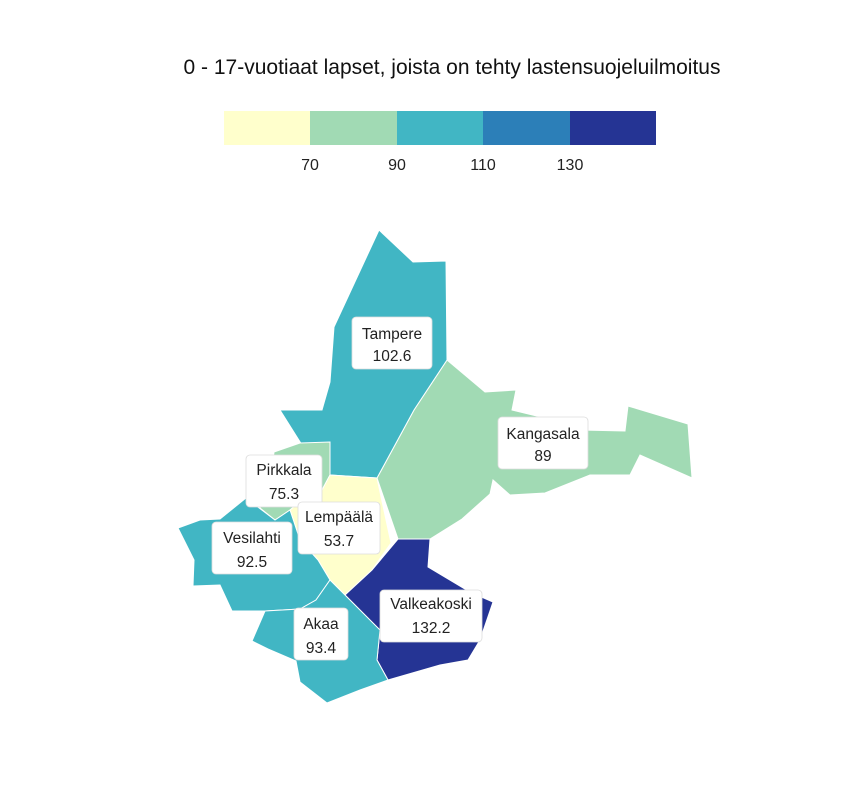 Image resolution: width=864 pixels, height=792 pixels. I want to click on label-lempaala: Lempäälä 53.7, so click(339, 528).